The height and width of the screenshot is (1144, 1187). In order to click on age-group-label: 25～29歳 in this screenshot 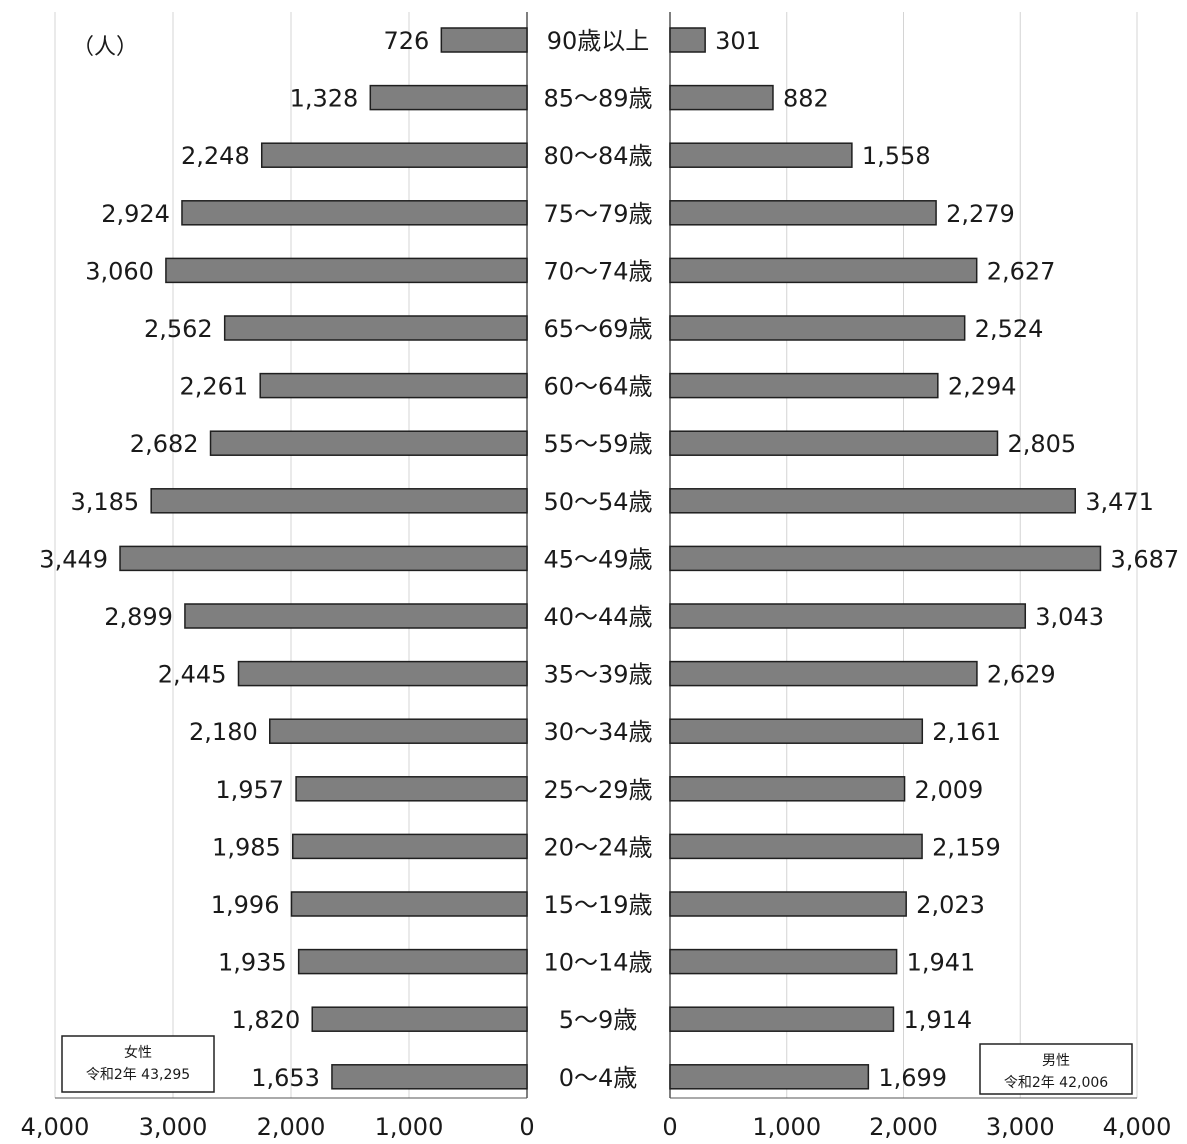, I will do `click(597, 790)`.